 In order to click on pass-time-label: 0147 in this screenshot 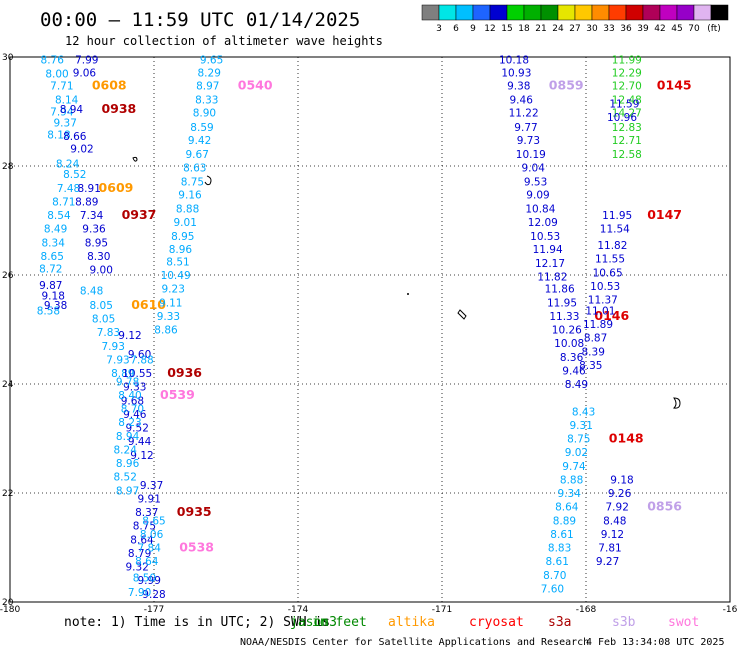, I will do `click(664, 214)`.